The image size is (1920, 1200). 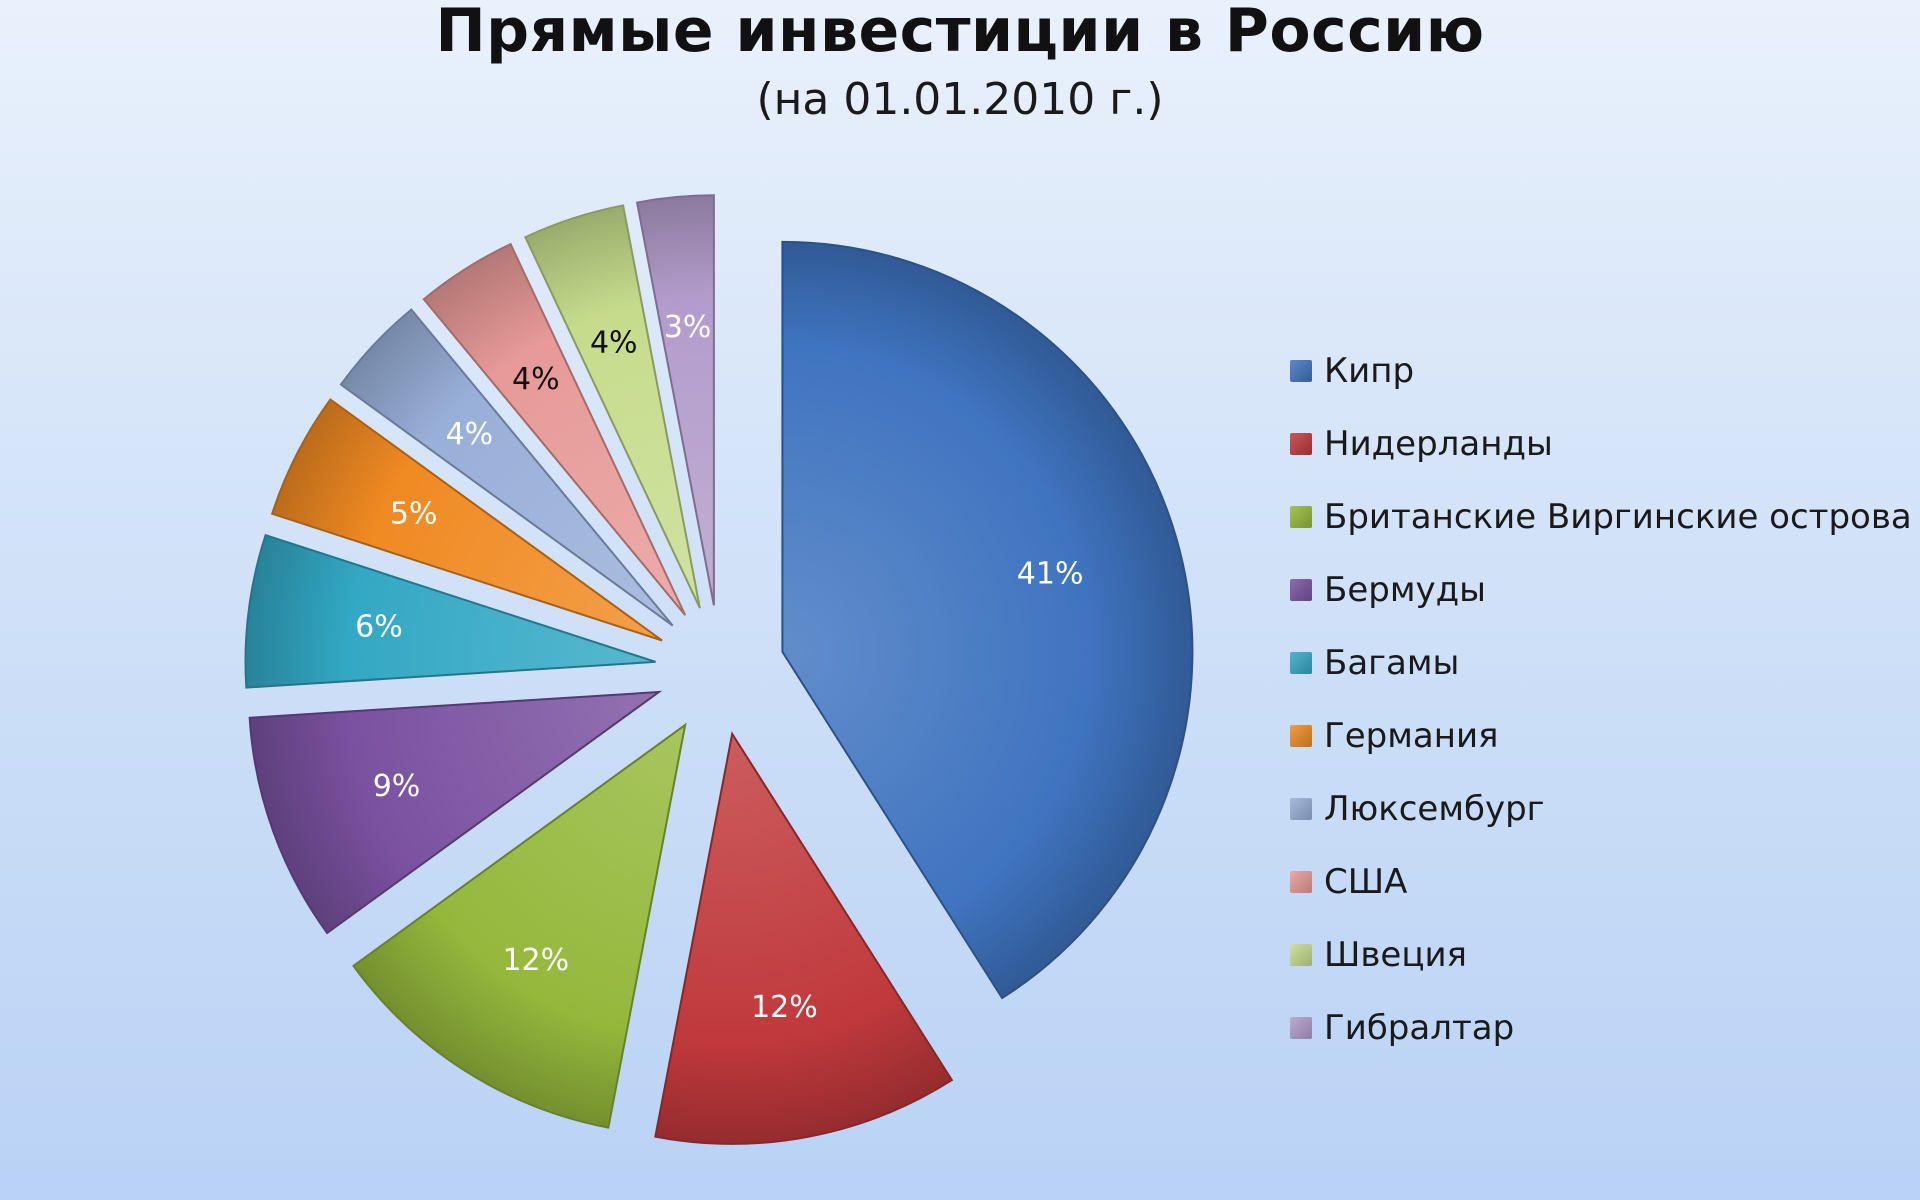 I want to click on legend-label: Нидерланды, so click(x=1438, y=443).